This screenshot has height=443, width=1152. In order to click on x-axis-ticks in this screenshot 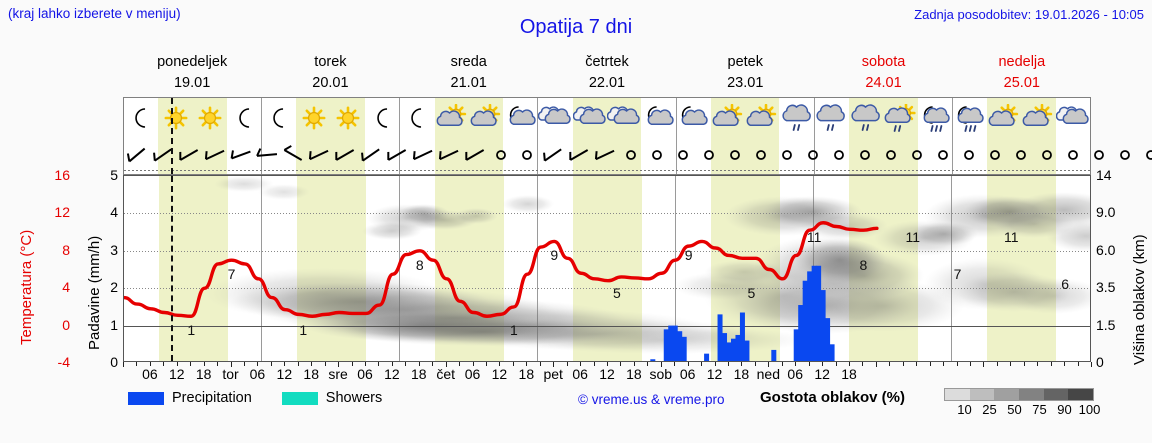, I will do `click(607, 365)`.